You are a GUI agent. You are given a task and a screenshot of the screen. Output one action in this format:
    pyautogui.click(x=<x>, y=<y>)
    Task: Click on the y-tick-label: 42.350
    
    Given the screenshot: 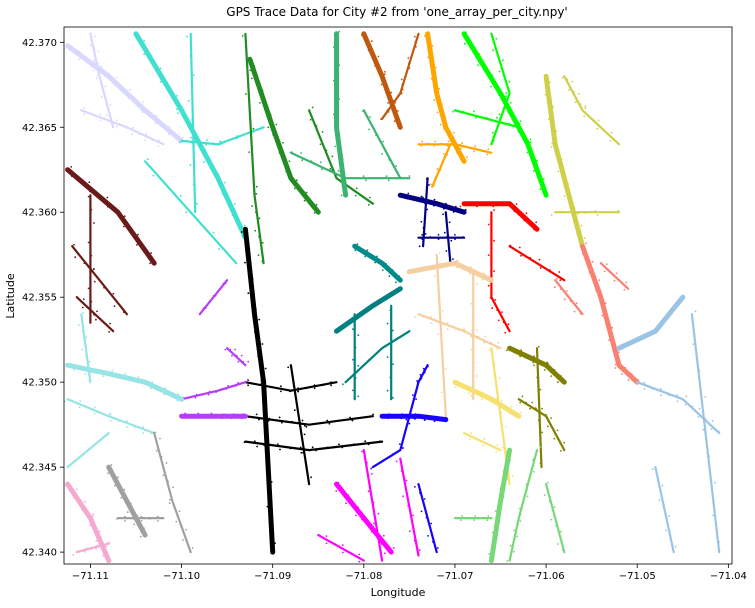 What is the action you would take?
    pyautogui.click(x=39, y=383)
    